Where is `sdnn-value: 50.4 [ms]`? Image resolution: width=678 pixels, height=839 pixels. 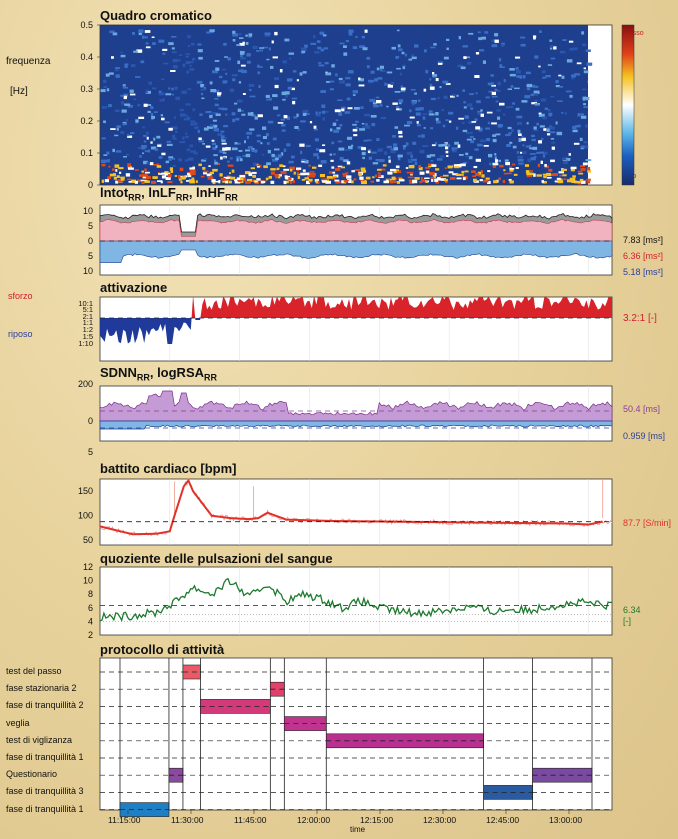 sdnn-value: 50.4 [ms] is located at coordinates (642, 409).